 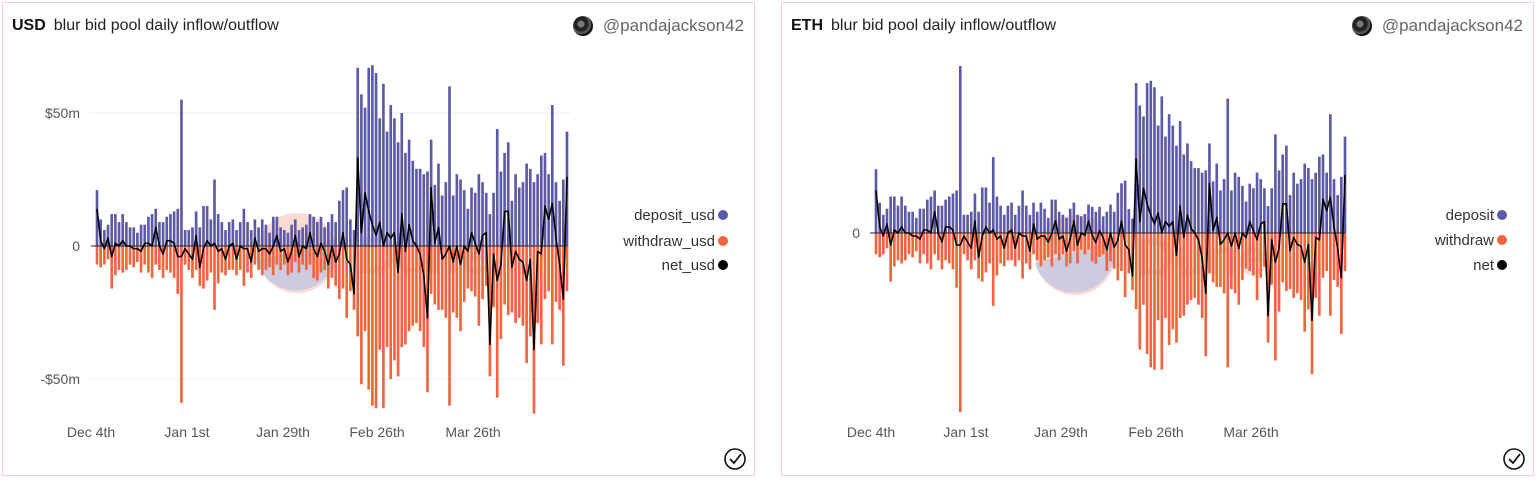 What do you see at coordinates (376, 432) in the screenshot?
I see `x-tick-label: Feb 26th` at bounding box center [376, 432].